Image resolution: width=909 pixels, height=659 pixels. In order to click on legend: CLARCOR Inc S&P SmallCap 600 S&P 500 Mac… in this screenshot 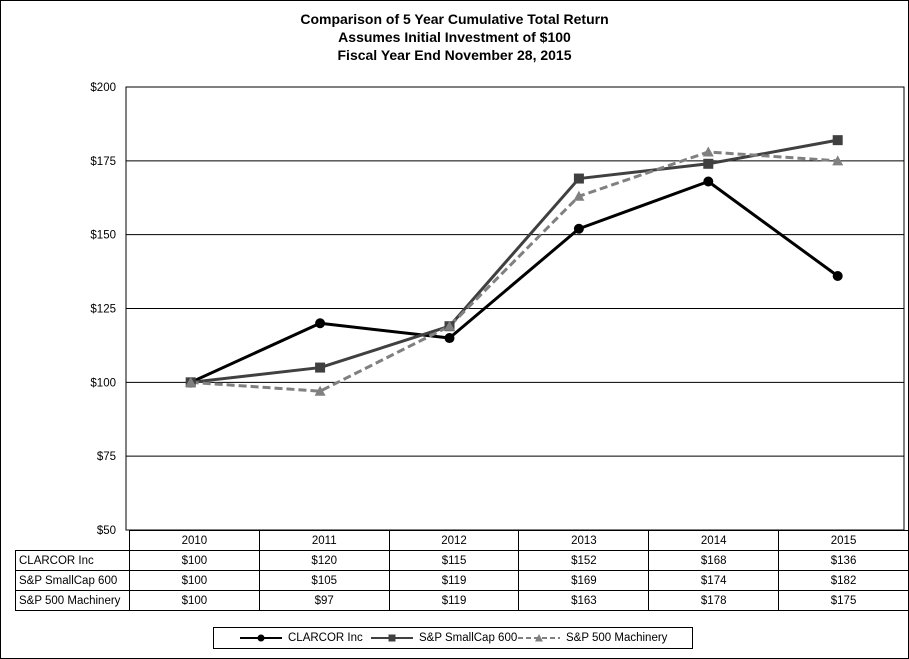, I will do `click(453, 638)`.